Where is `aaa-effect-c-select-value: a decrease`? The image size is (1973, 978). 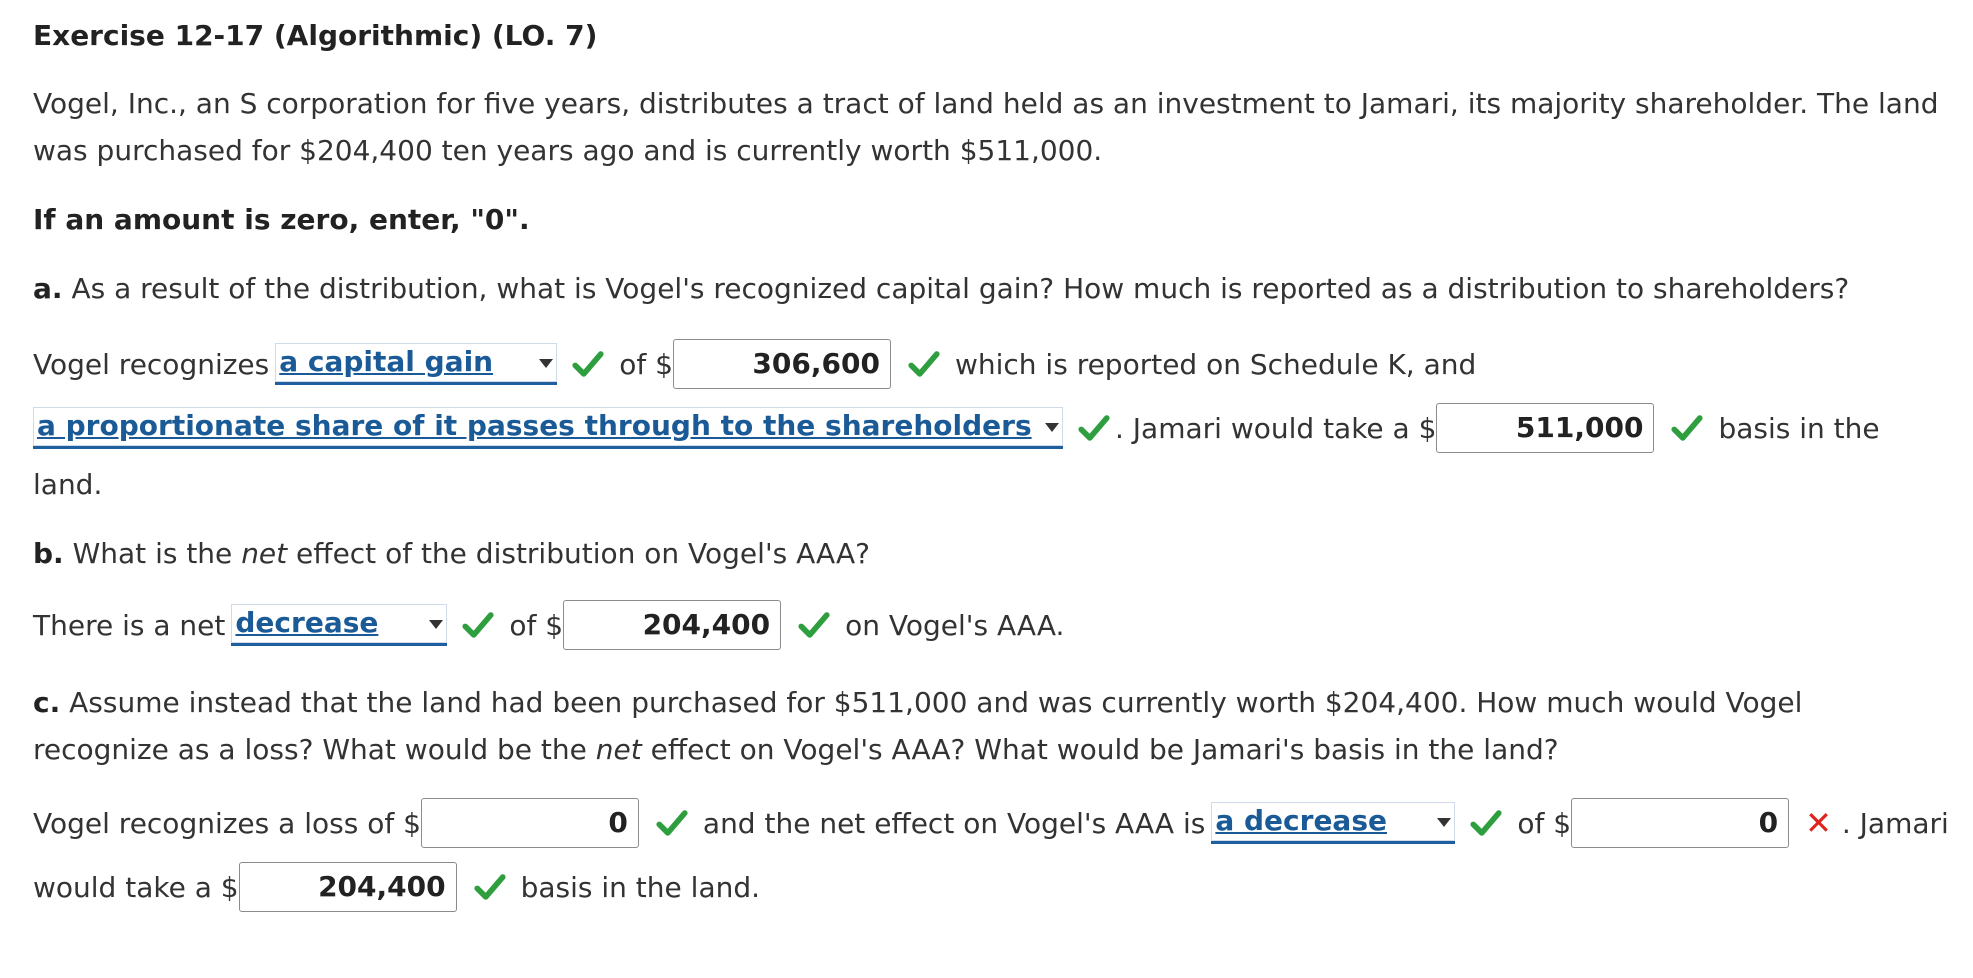 aaa-effect-c-select-value: a decrease is located at coordinates (1301, 820).